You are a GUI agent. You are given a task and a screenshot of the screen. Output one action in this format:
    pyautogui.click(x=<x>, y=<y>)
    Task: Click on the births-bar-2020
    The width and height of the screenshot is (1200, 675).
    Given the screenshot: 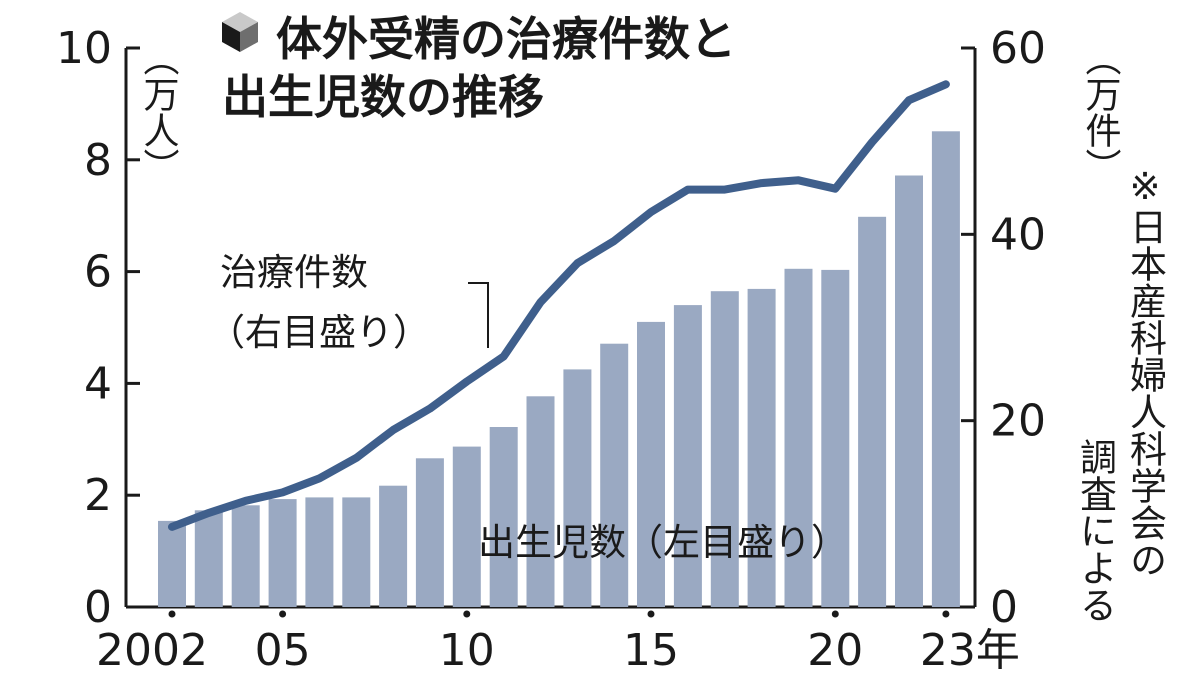 What is the action you would take?
    pyautogui.click(x=835, y=438)
    